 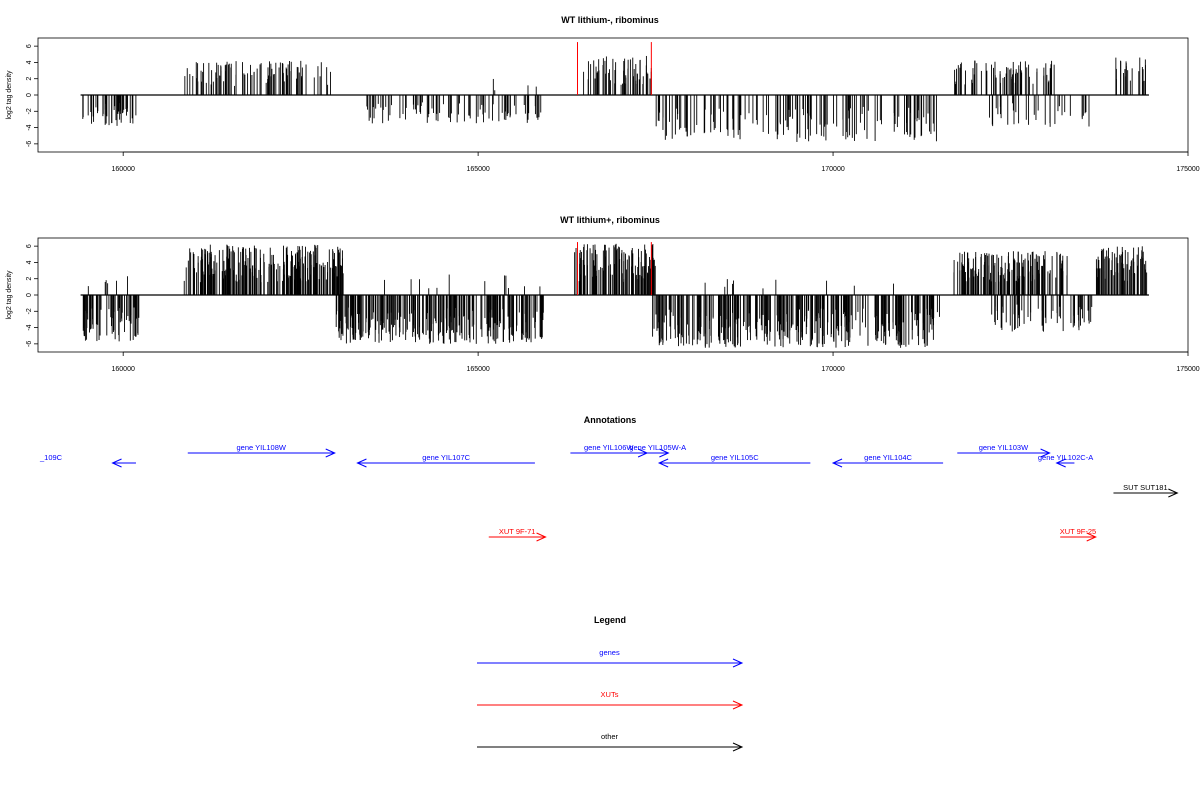 What do you see at coordinates (888, 457) in the screenshot?
I see `feature-label: gene YIL104C` at bounding box center [888, 457].